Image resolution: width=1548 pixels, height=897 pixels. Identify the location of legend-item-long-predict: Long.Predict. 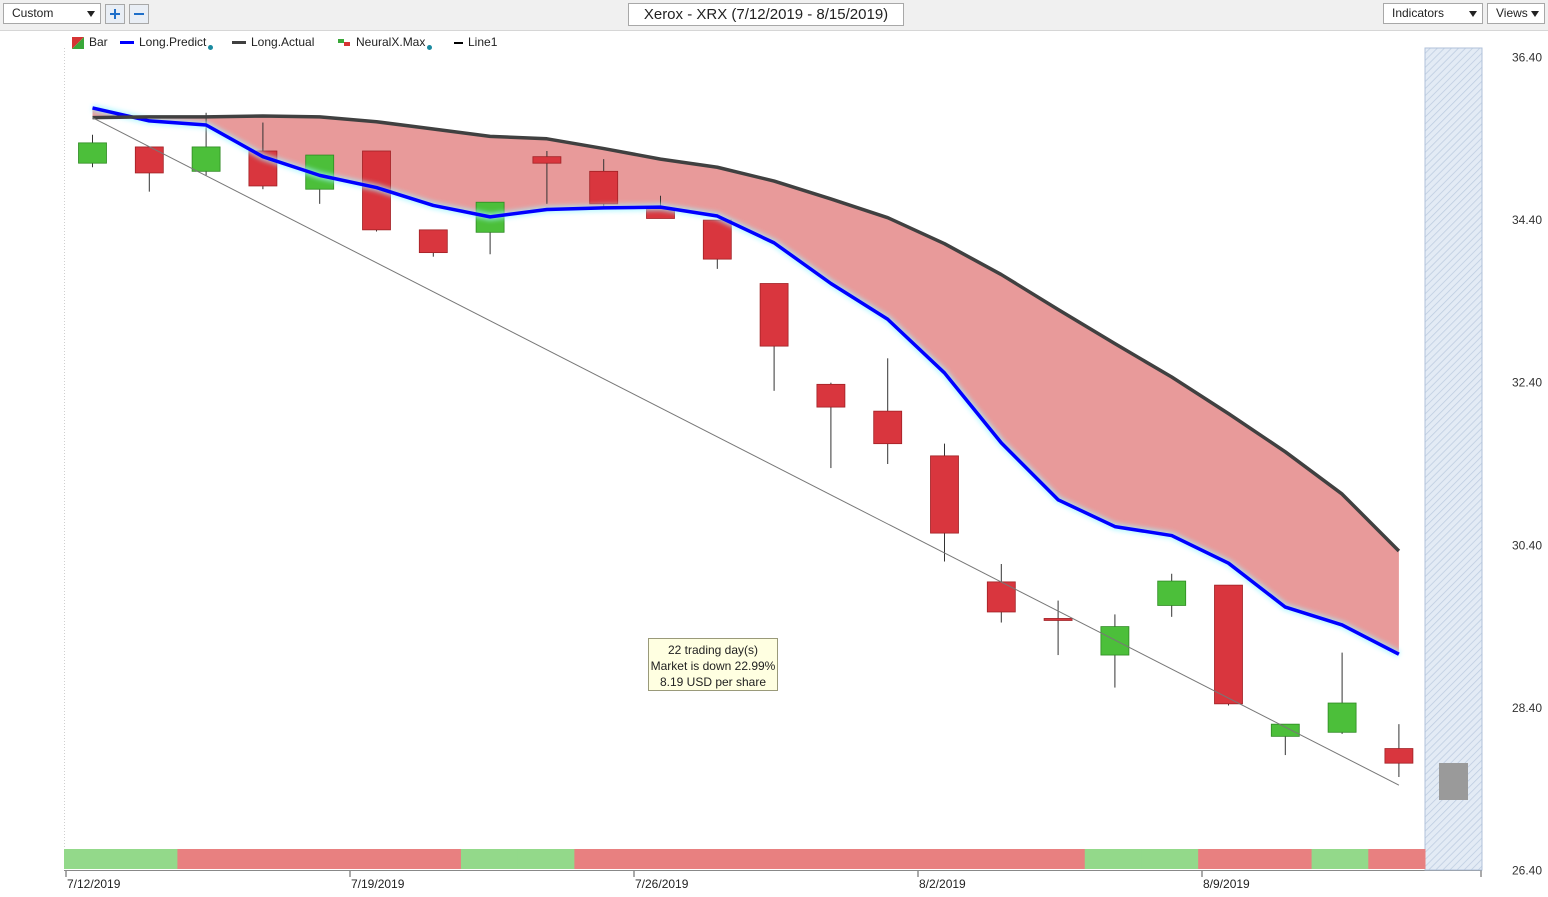
(167, 42).